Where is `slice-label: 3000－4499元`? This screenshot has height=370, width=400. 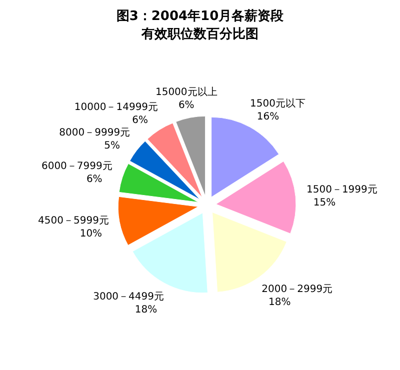 slice-label: 3000－4499元 is located at coordinates (128, 296).